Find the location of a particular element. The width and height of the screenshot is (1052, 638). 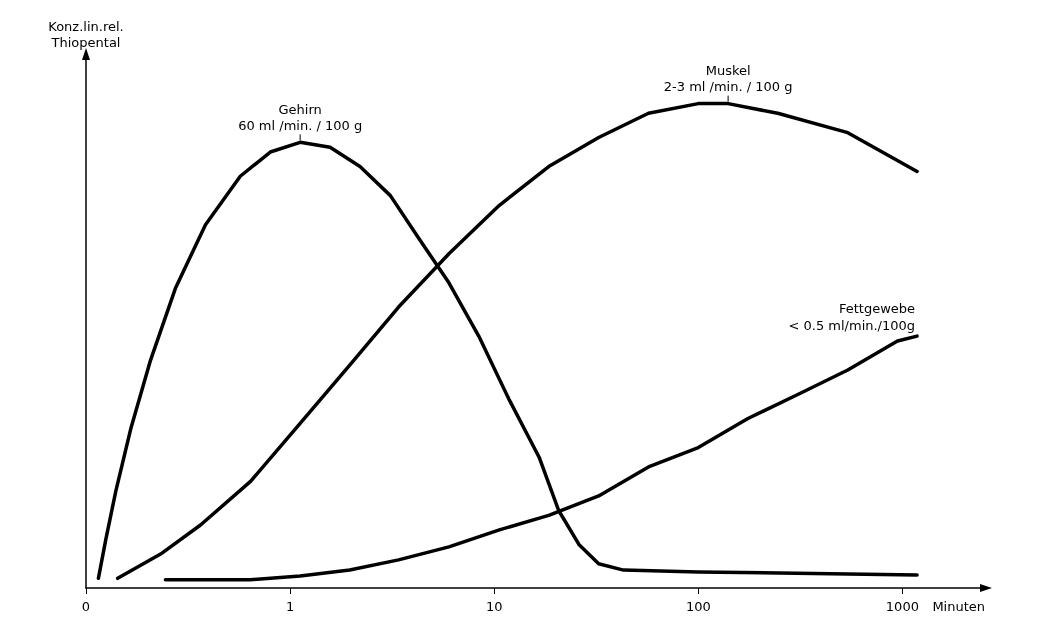

x-tick-label: 100 is located at coordinates (698, 606).